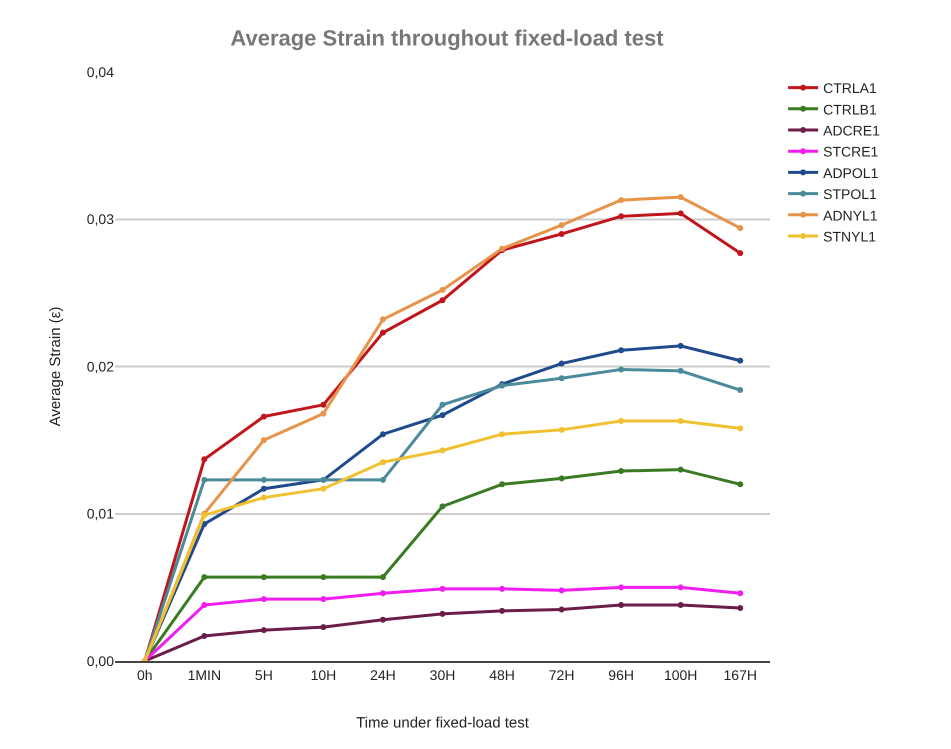  What do you see at coordinates (850, 109) in the screenshot?
I see `legend-label: CTRLB1` at bounding box center [850, 109].